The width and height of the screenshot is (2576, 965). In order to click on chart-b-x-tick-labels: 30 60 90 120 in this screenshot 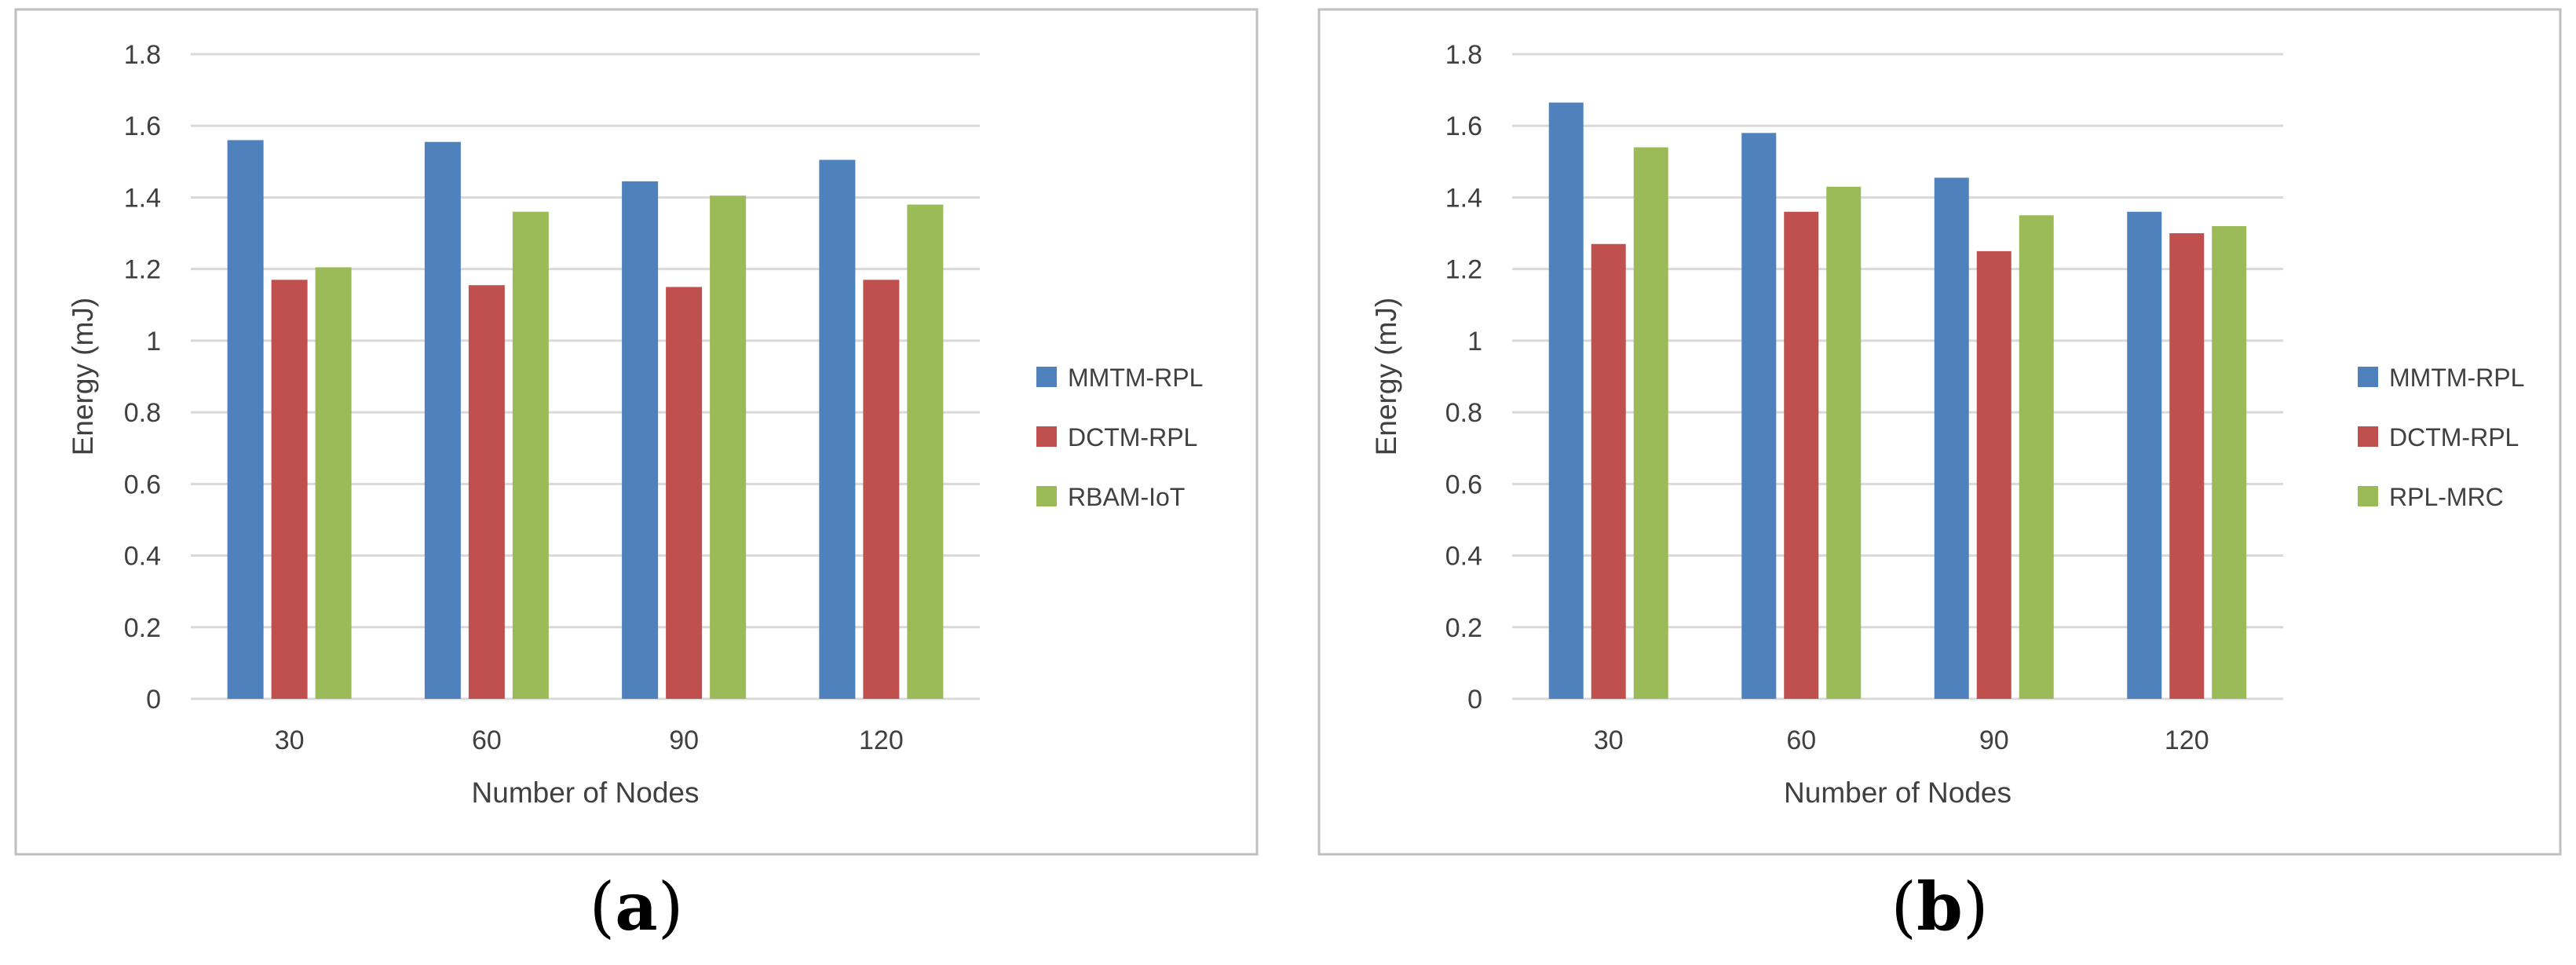, I will do `click(1901, 740)`.